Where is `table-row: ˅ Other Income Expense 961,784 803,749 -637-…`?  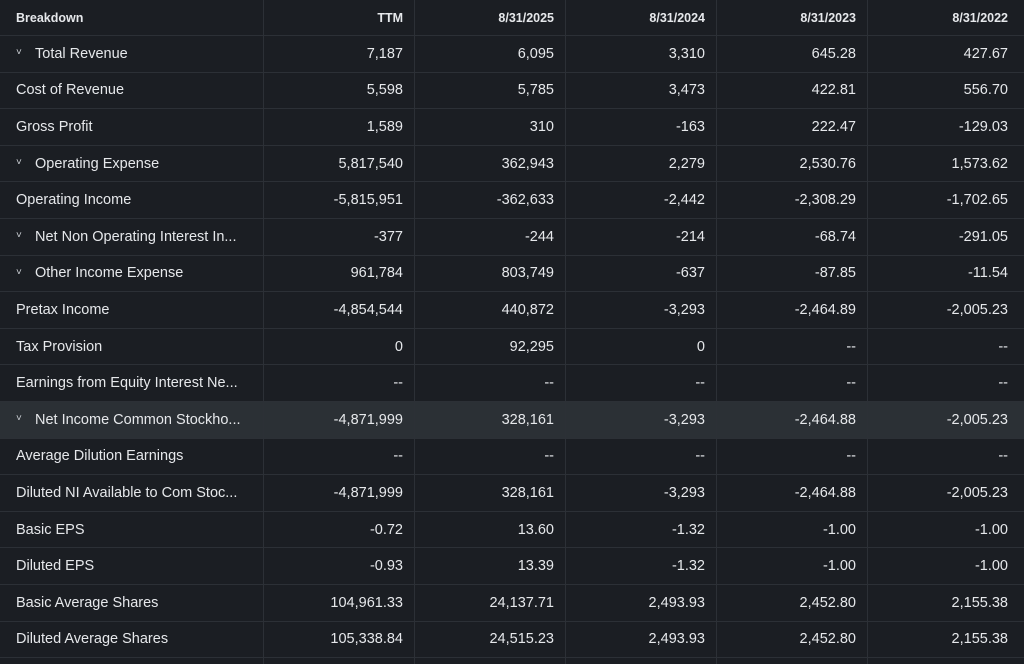 table-row: ˅ Other Income Expense 961,784 803,749 -637-… is located at coordinates (512, 274).